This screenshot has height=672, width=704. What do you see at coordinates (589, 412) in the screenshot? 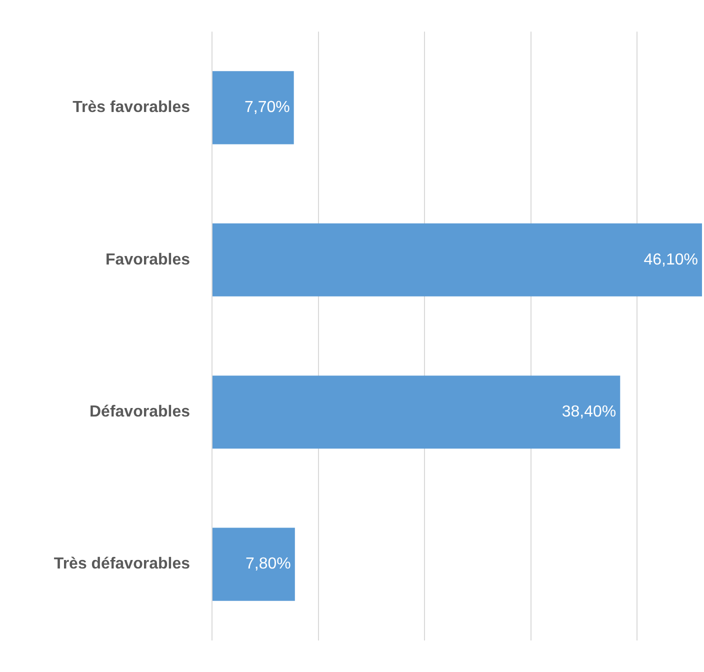
I see `data-label: 38,40%` at bounding box center [589, 412].